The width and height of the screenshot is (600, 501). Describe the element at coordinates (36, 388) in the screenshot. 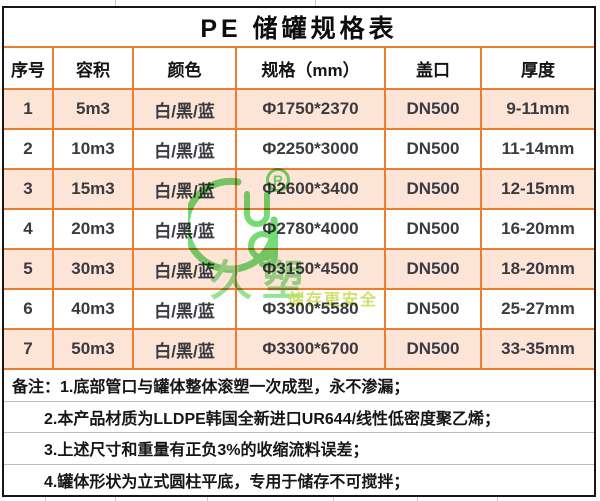

I see `notes-label: 备注：` at that location.